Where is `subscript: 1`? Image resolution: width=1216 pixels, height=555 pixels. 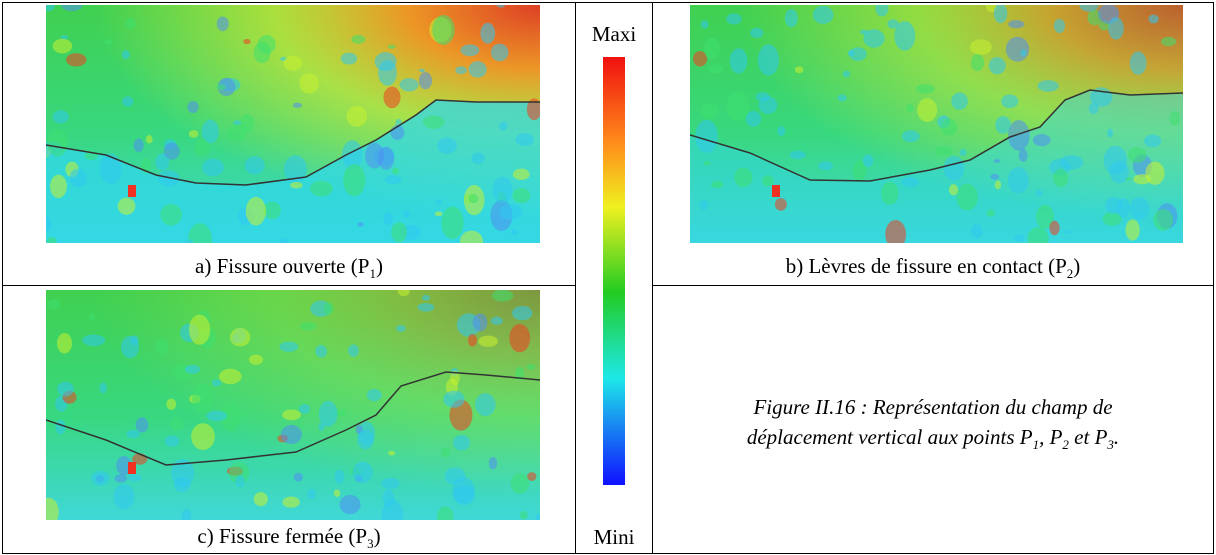
subscript: 1 is located at coordinates (372, 274).